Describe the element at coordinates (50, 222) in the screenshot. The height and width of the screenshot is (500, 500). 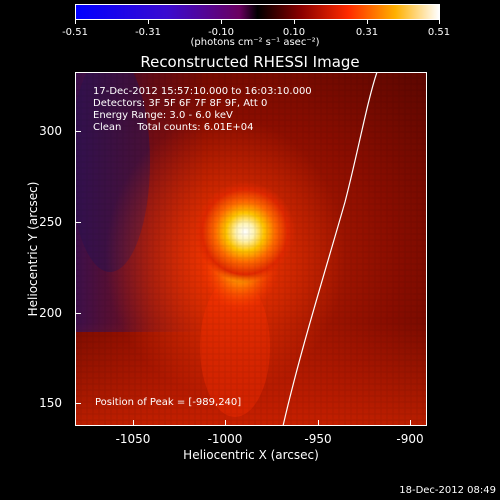
I see `y-tick-label: 250` at that location.